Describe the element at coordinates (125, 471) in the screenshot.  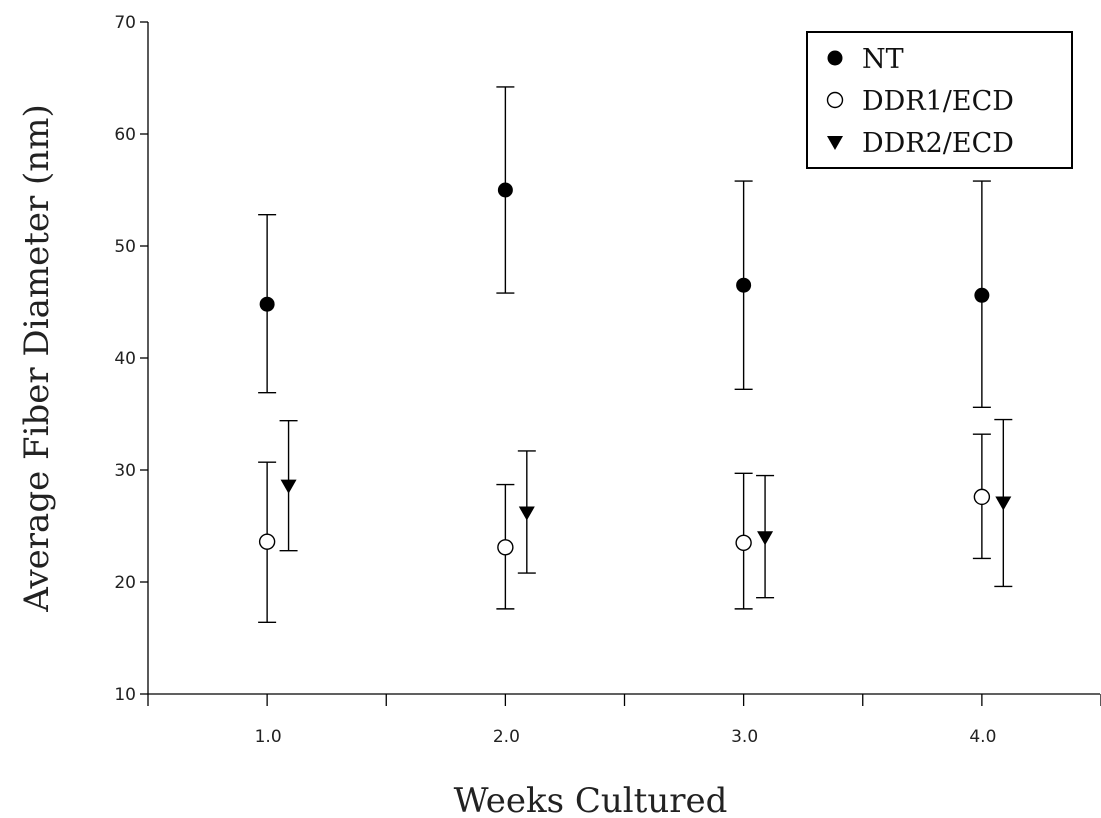
I see `y-tick-label: 30` at that location.